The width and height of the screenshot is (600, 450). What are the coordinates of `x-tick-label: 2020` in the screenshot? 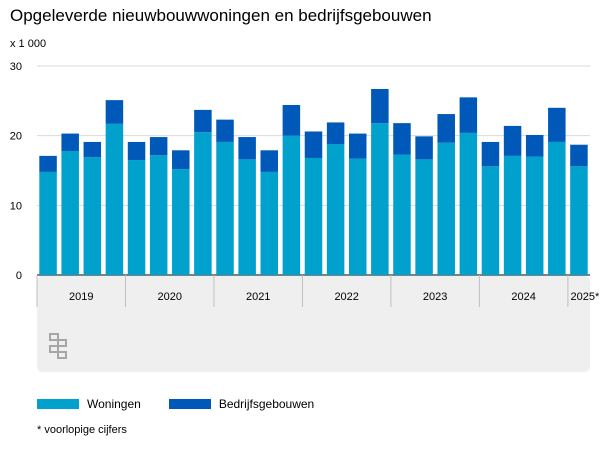 It's located at (169, 297).